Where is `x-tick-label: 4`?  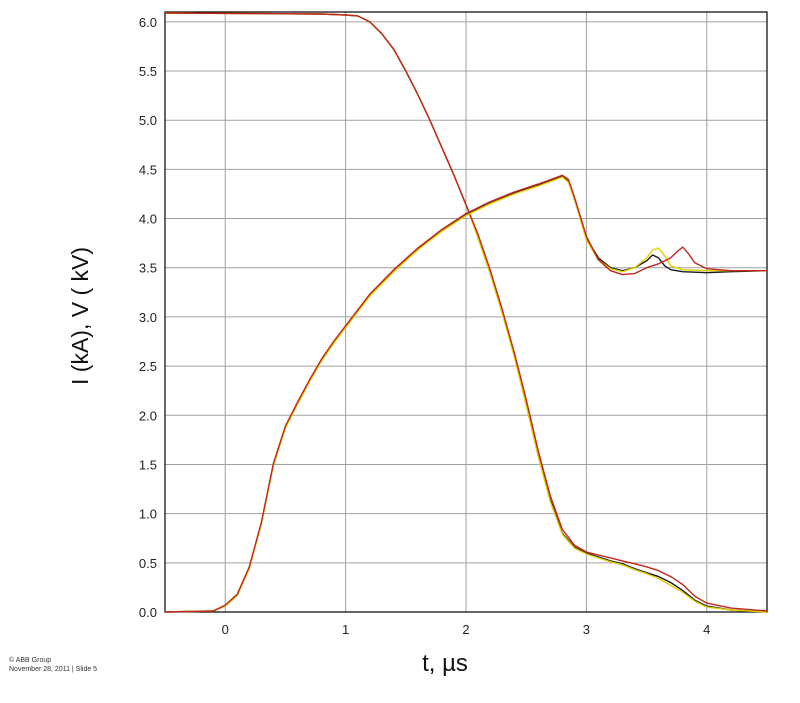
x-tick-label: 4 is located at coordinates (706, 629).